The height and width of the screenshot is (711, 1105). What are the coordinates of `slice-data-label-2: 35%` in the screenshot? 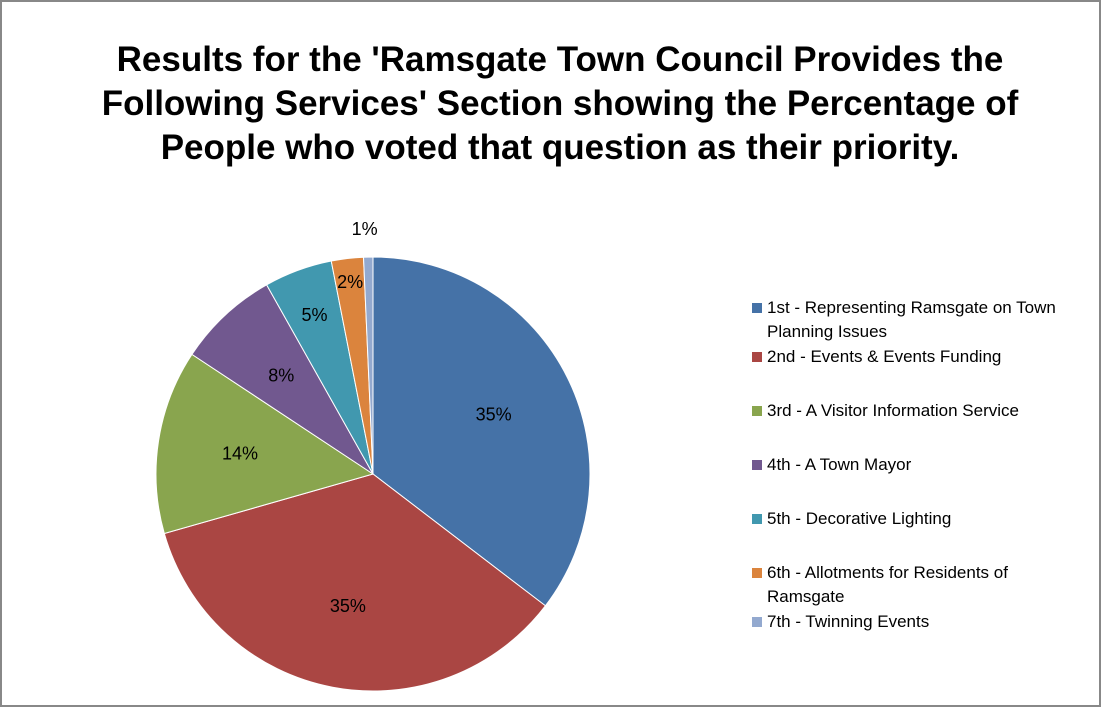 It's located at (348, 606).